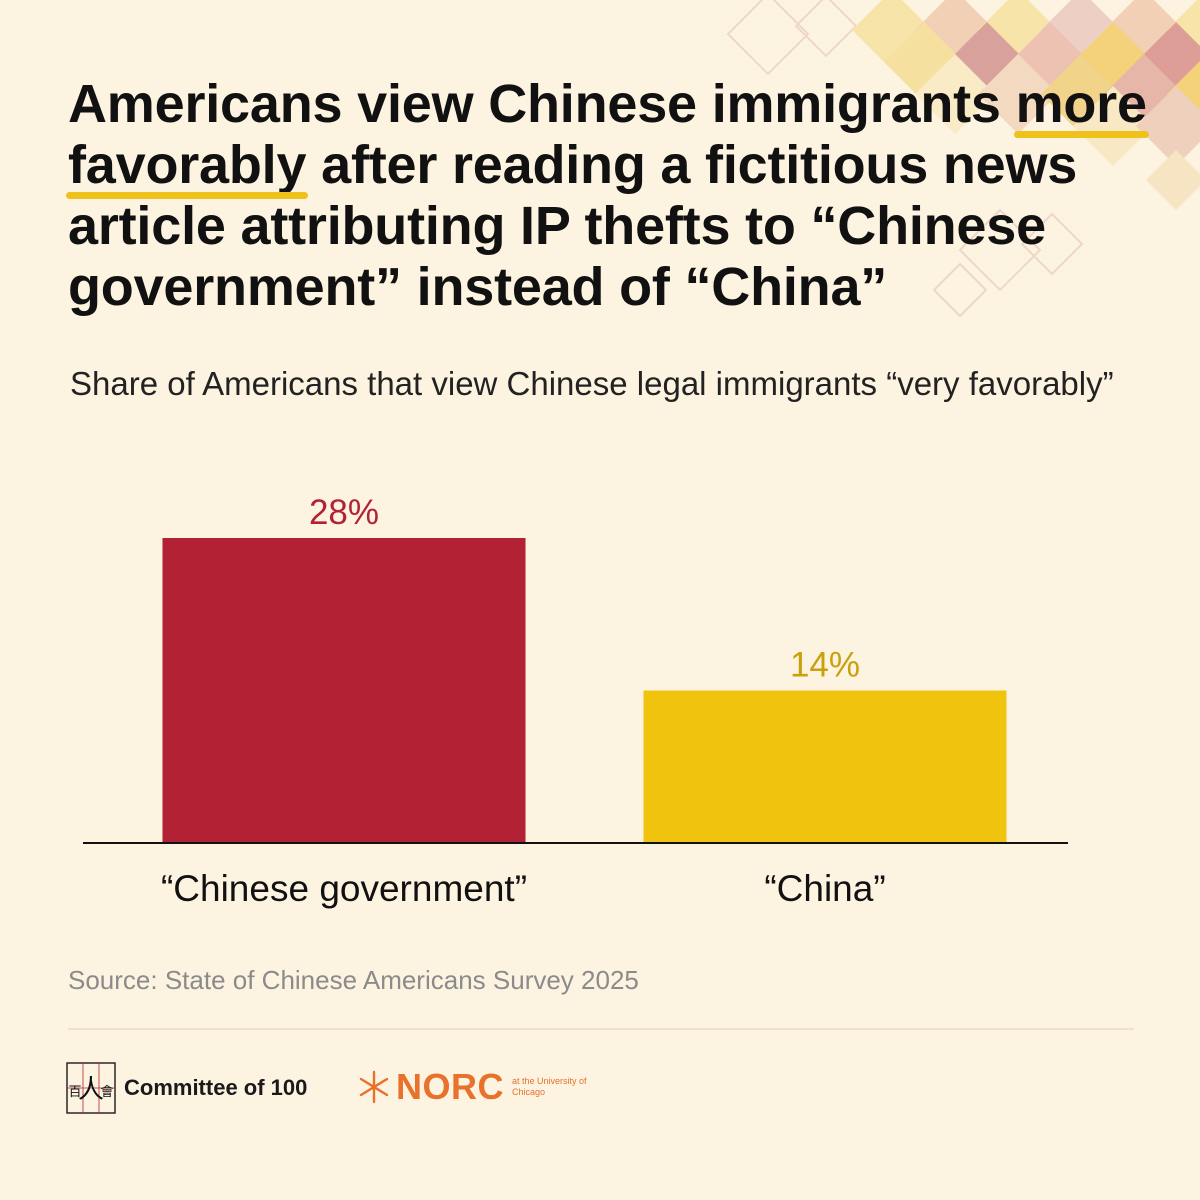 This screenshot has width=1200, height=1200. I want to click on emblem-char-1: 百, so click(74, 1092).